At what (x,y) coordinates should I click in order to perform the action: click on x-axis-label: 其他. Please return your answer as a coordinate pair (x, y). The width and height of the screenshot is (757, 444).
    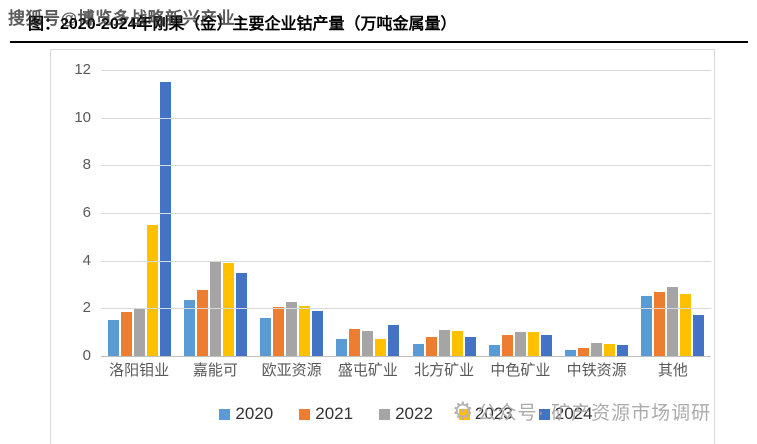
    Looking at the image, I should click on (672, 370).